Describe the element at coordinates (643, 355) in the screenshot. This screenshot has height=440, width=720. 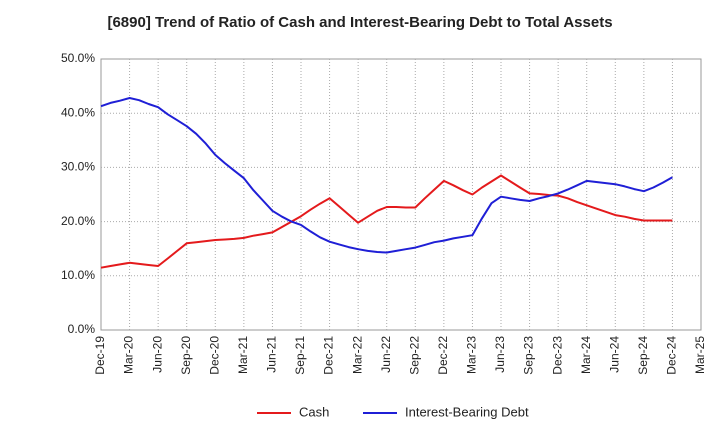
I see `x-tick-label: Sep-24` at that location.